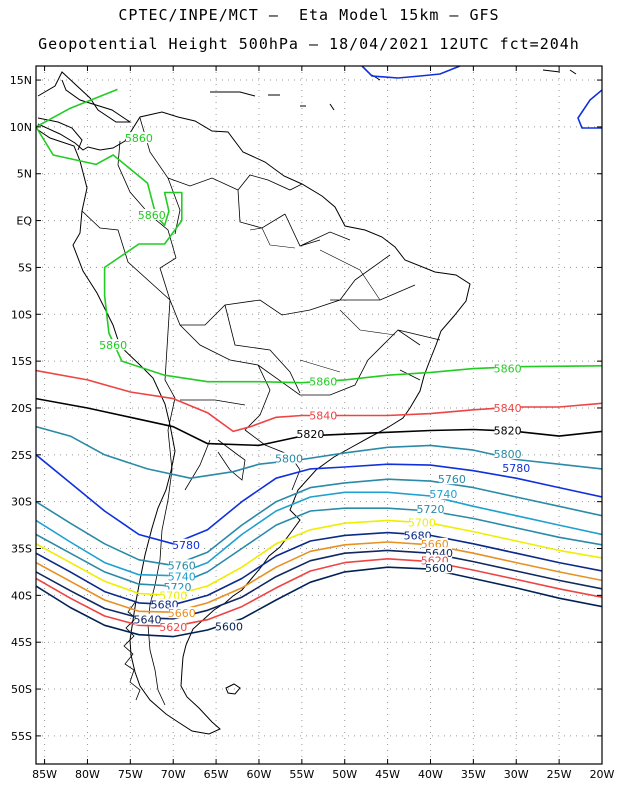  What do you see at coordinates (44, 774) in the screenshot?
I see `lon-tick-label: 85W` at bounding box center [44, 774].